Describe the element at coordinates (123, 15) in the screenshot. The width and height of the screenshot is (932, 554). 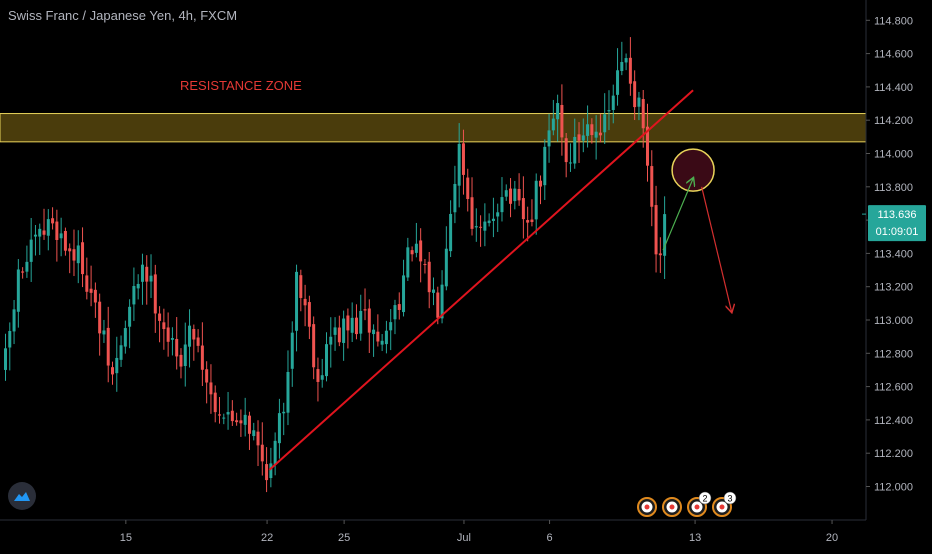
I see `symbol-title: Swiss Franc / Japanese Yen, 4h, FXCM` at that location.